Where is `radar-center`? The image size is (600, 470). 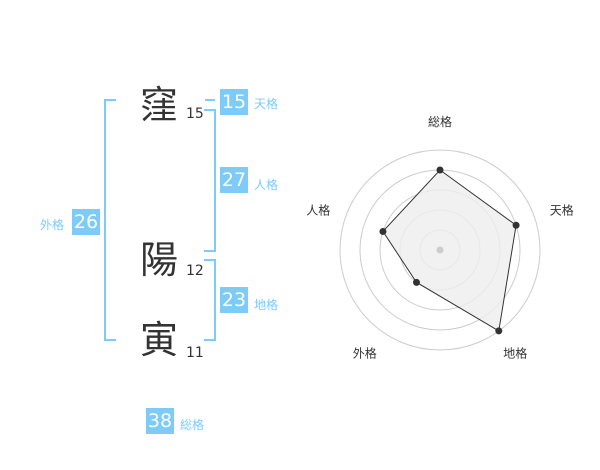
radar-center is located at coordinates (440, 250).